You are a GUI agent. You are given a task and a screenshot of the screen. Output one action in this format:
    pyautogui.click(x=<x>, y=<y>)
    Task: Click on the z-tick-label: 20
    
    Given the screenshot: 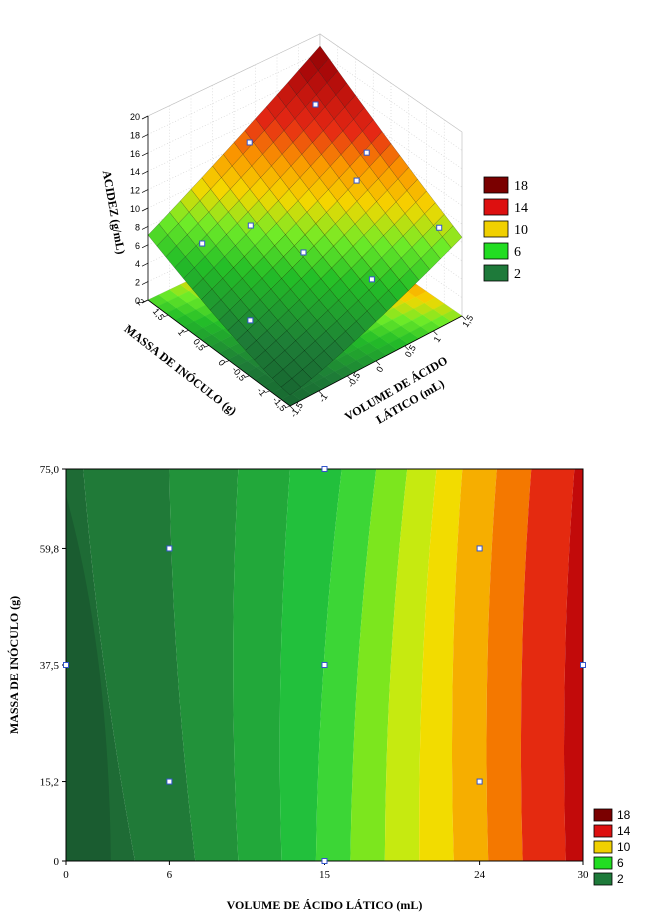 What is the action you would take?
    pyautogui.click(x=135, y=117)
    